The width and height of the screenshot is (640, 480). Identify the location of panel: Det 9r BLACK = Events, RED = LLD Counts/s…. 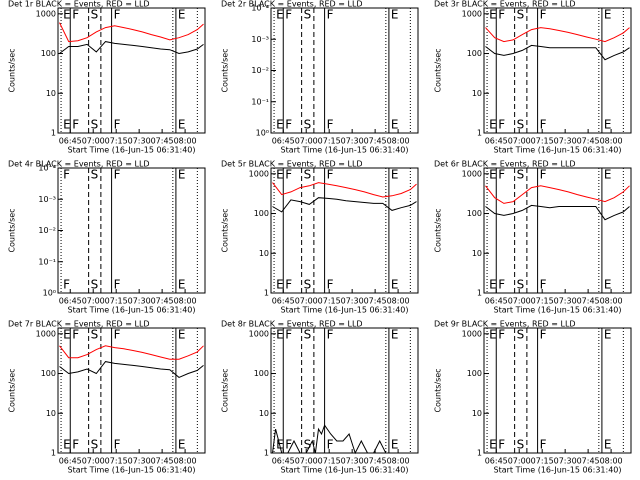
(533, 397).